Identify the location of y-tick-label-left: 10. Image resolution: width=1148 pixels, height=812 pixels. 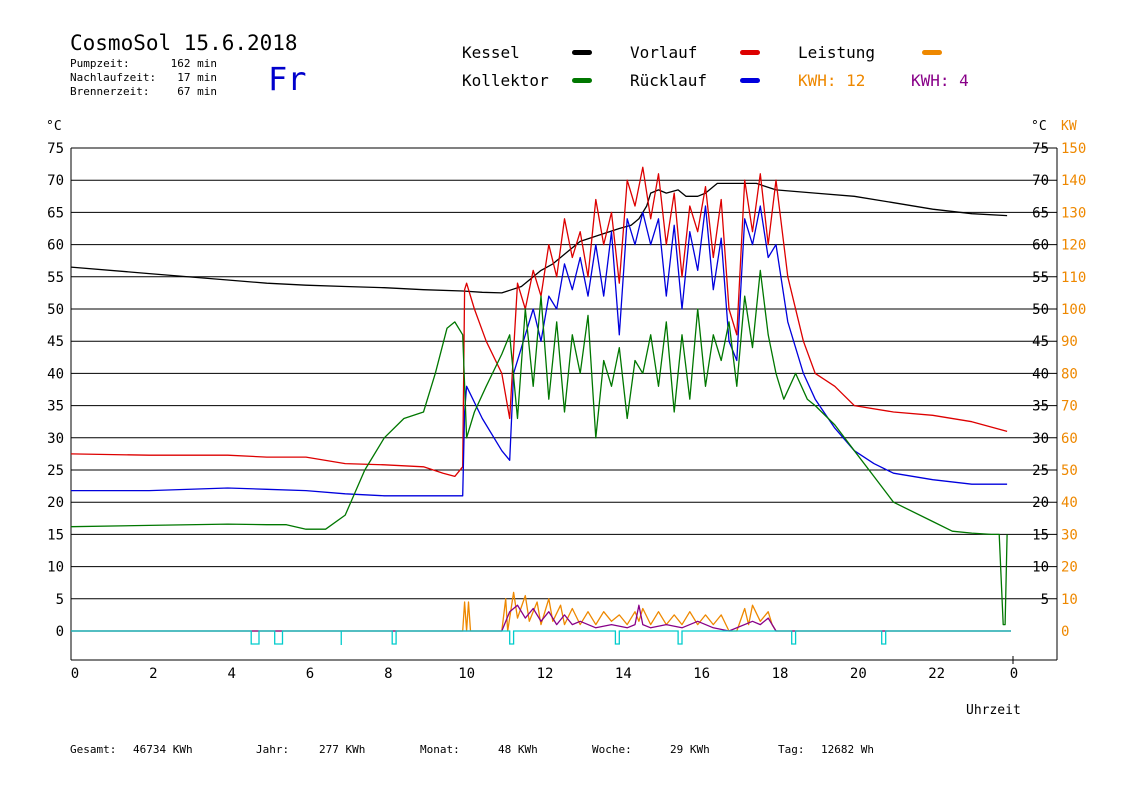
(55, 568).